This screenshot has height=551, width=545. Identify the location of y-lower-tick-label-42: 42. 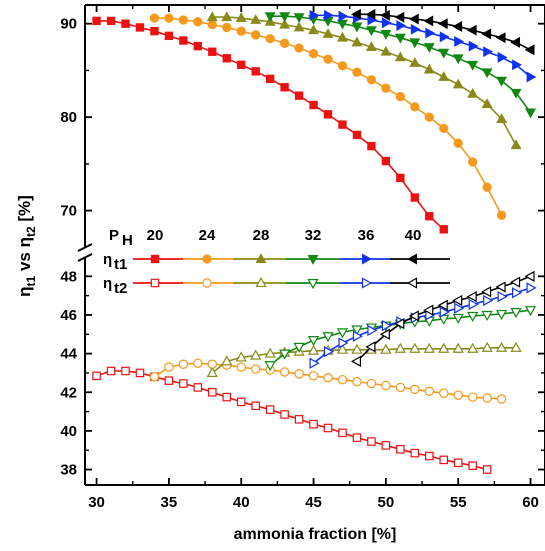
(68, 392).